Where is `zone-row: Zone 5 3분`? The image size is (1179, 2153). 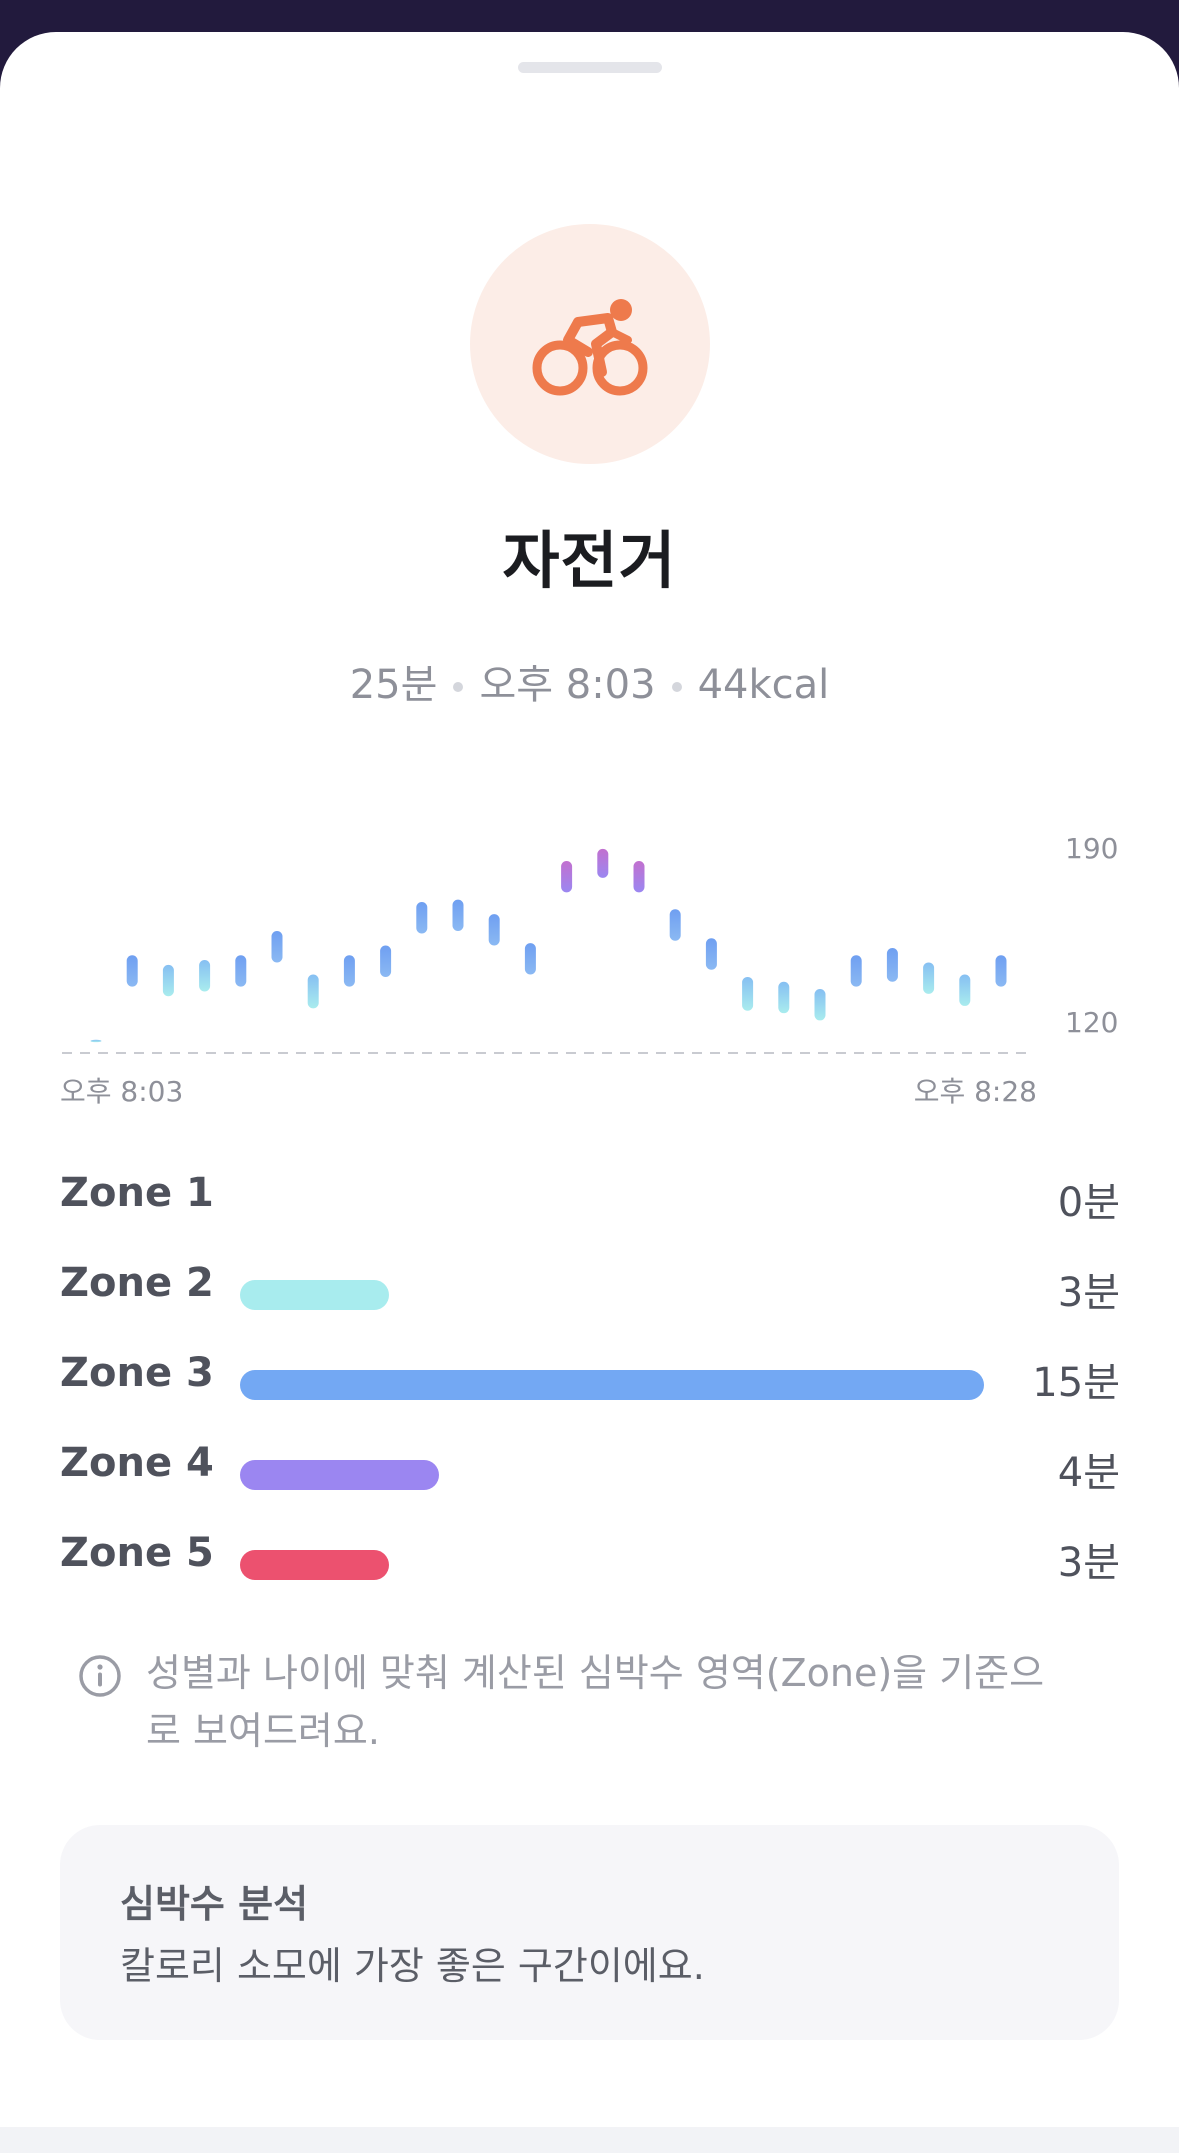
zone-row: Zone 5 3분 is located at coordinates (590, 1567).